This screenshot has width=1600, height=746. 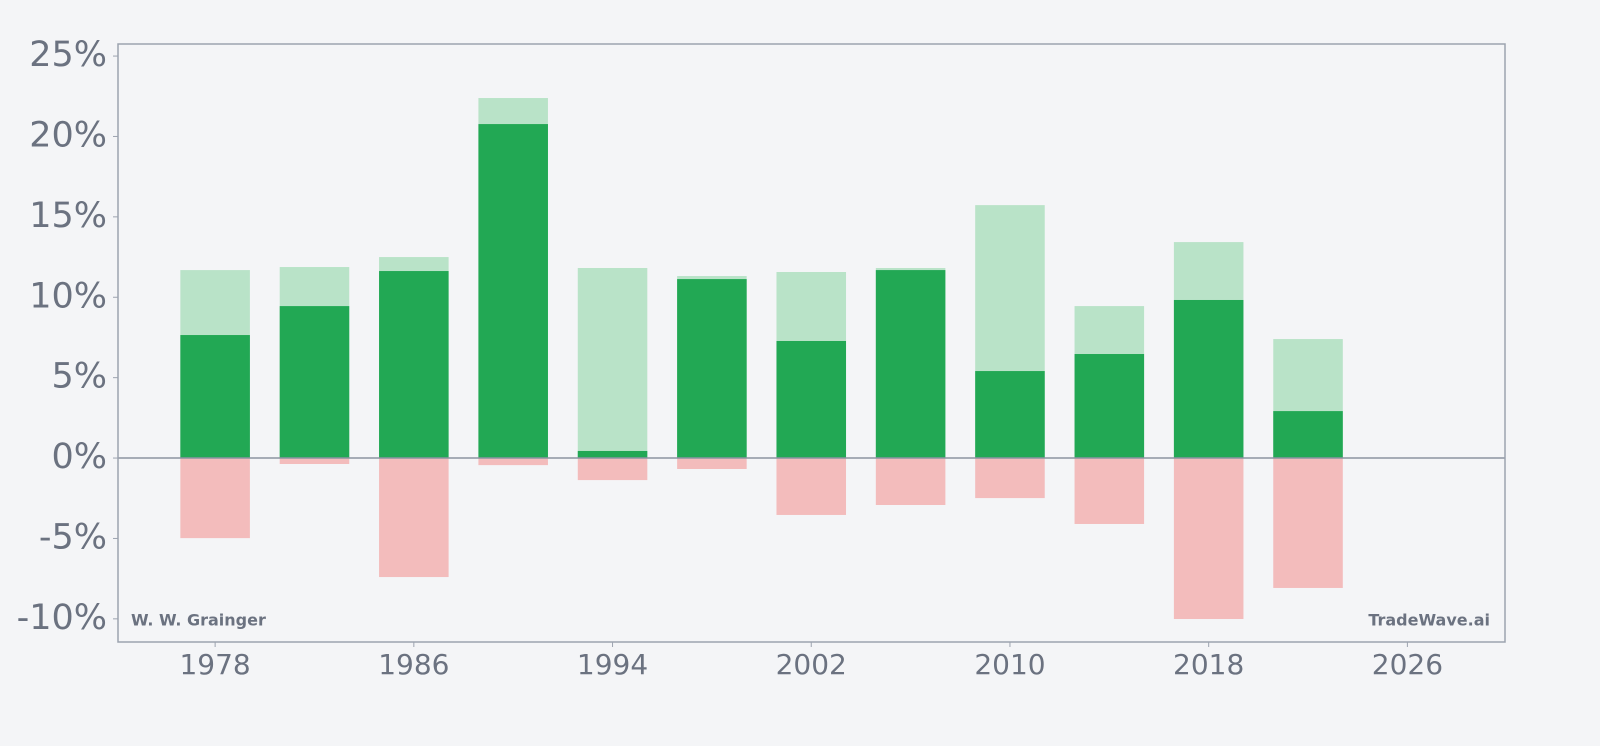 I want to click on y-tick-label: 0%, so click(x=79, y=457).